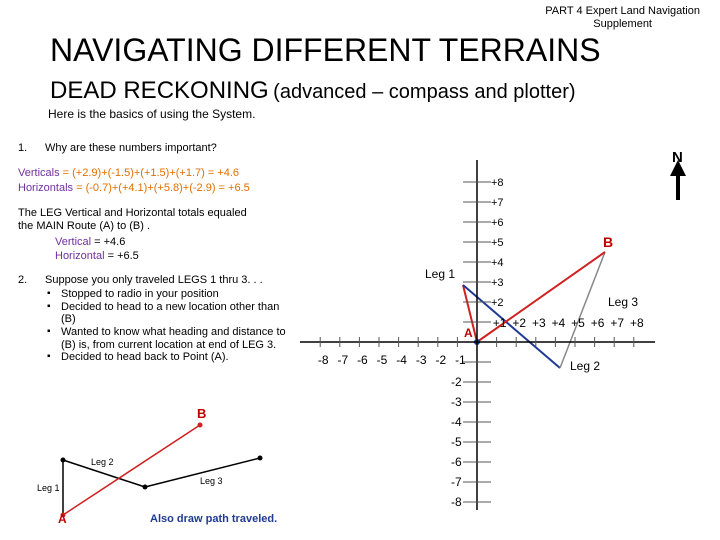 The width and height of the screenshot is (720, 540). Describe the element at coordinates (608, 242) in the screenshot. I see `point-label: B` at that location.